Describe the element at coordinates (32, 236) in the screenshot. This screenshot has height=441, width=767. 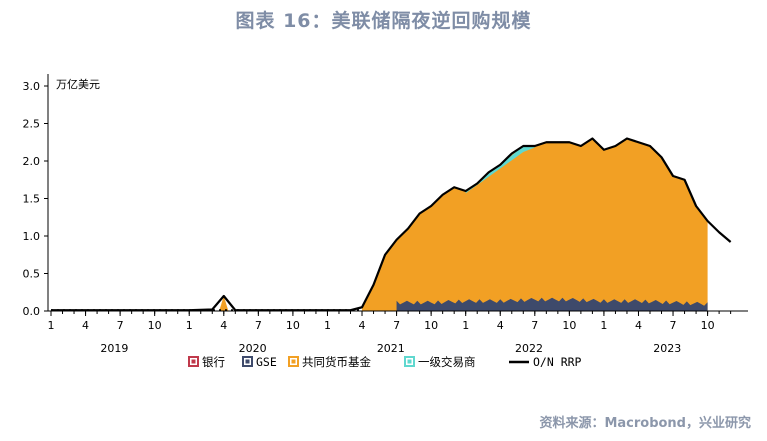
I see `y-tick-label: 1.0` at that location.